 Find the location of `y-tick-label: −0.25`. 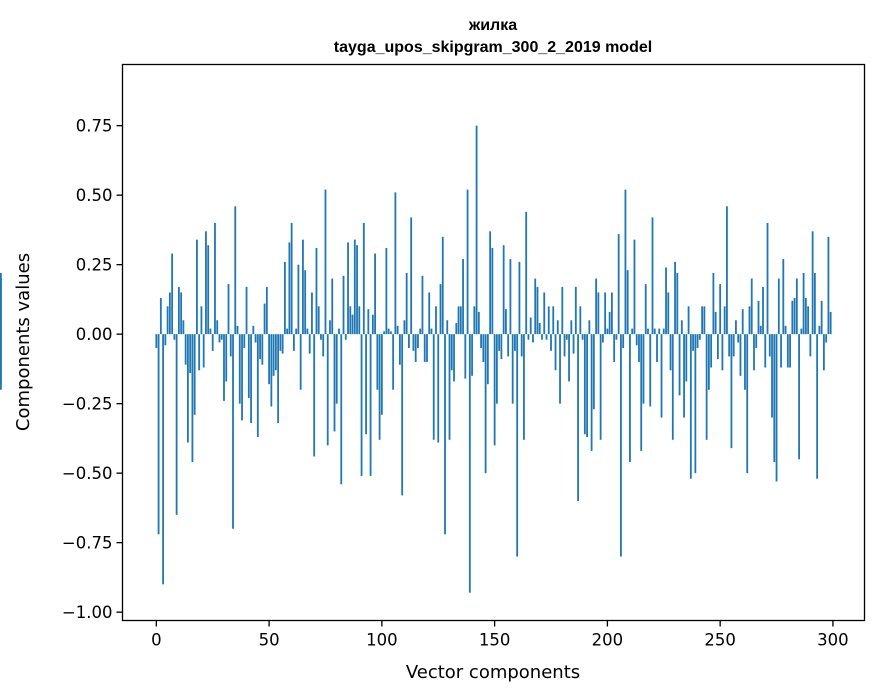

y-tick-label: −0.25 is located at coordinates (87, 404).